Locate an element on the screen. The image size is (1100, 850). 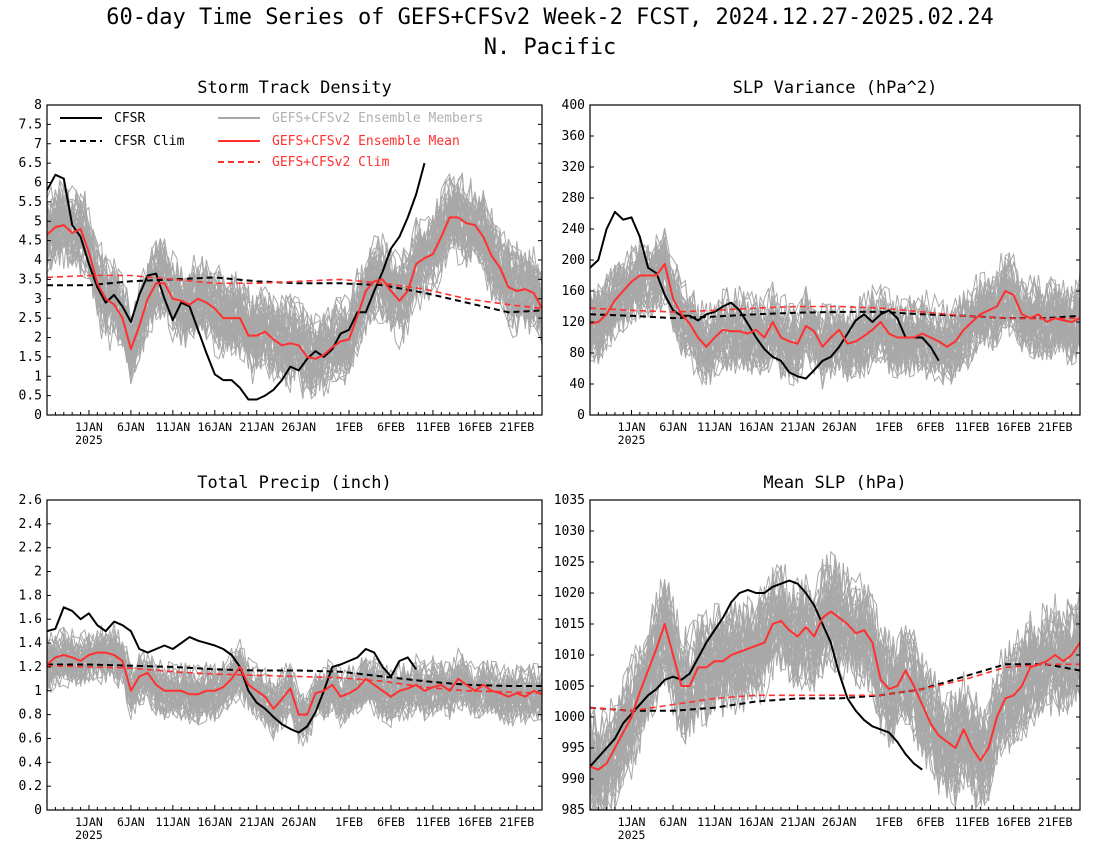
legend-label: CFSR Clim is located at coordinates (149, 141).